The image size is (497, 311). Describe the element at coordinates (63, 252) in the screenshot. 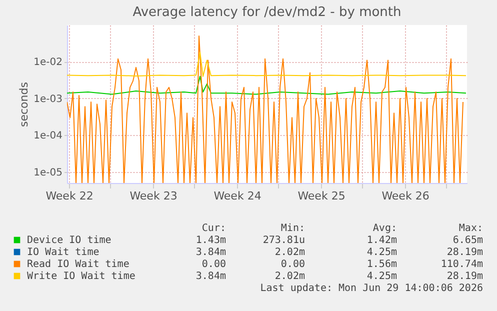

I see `legend-label: IO Wait time` at that location.